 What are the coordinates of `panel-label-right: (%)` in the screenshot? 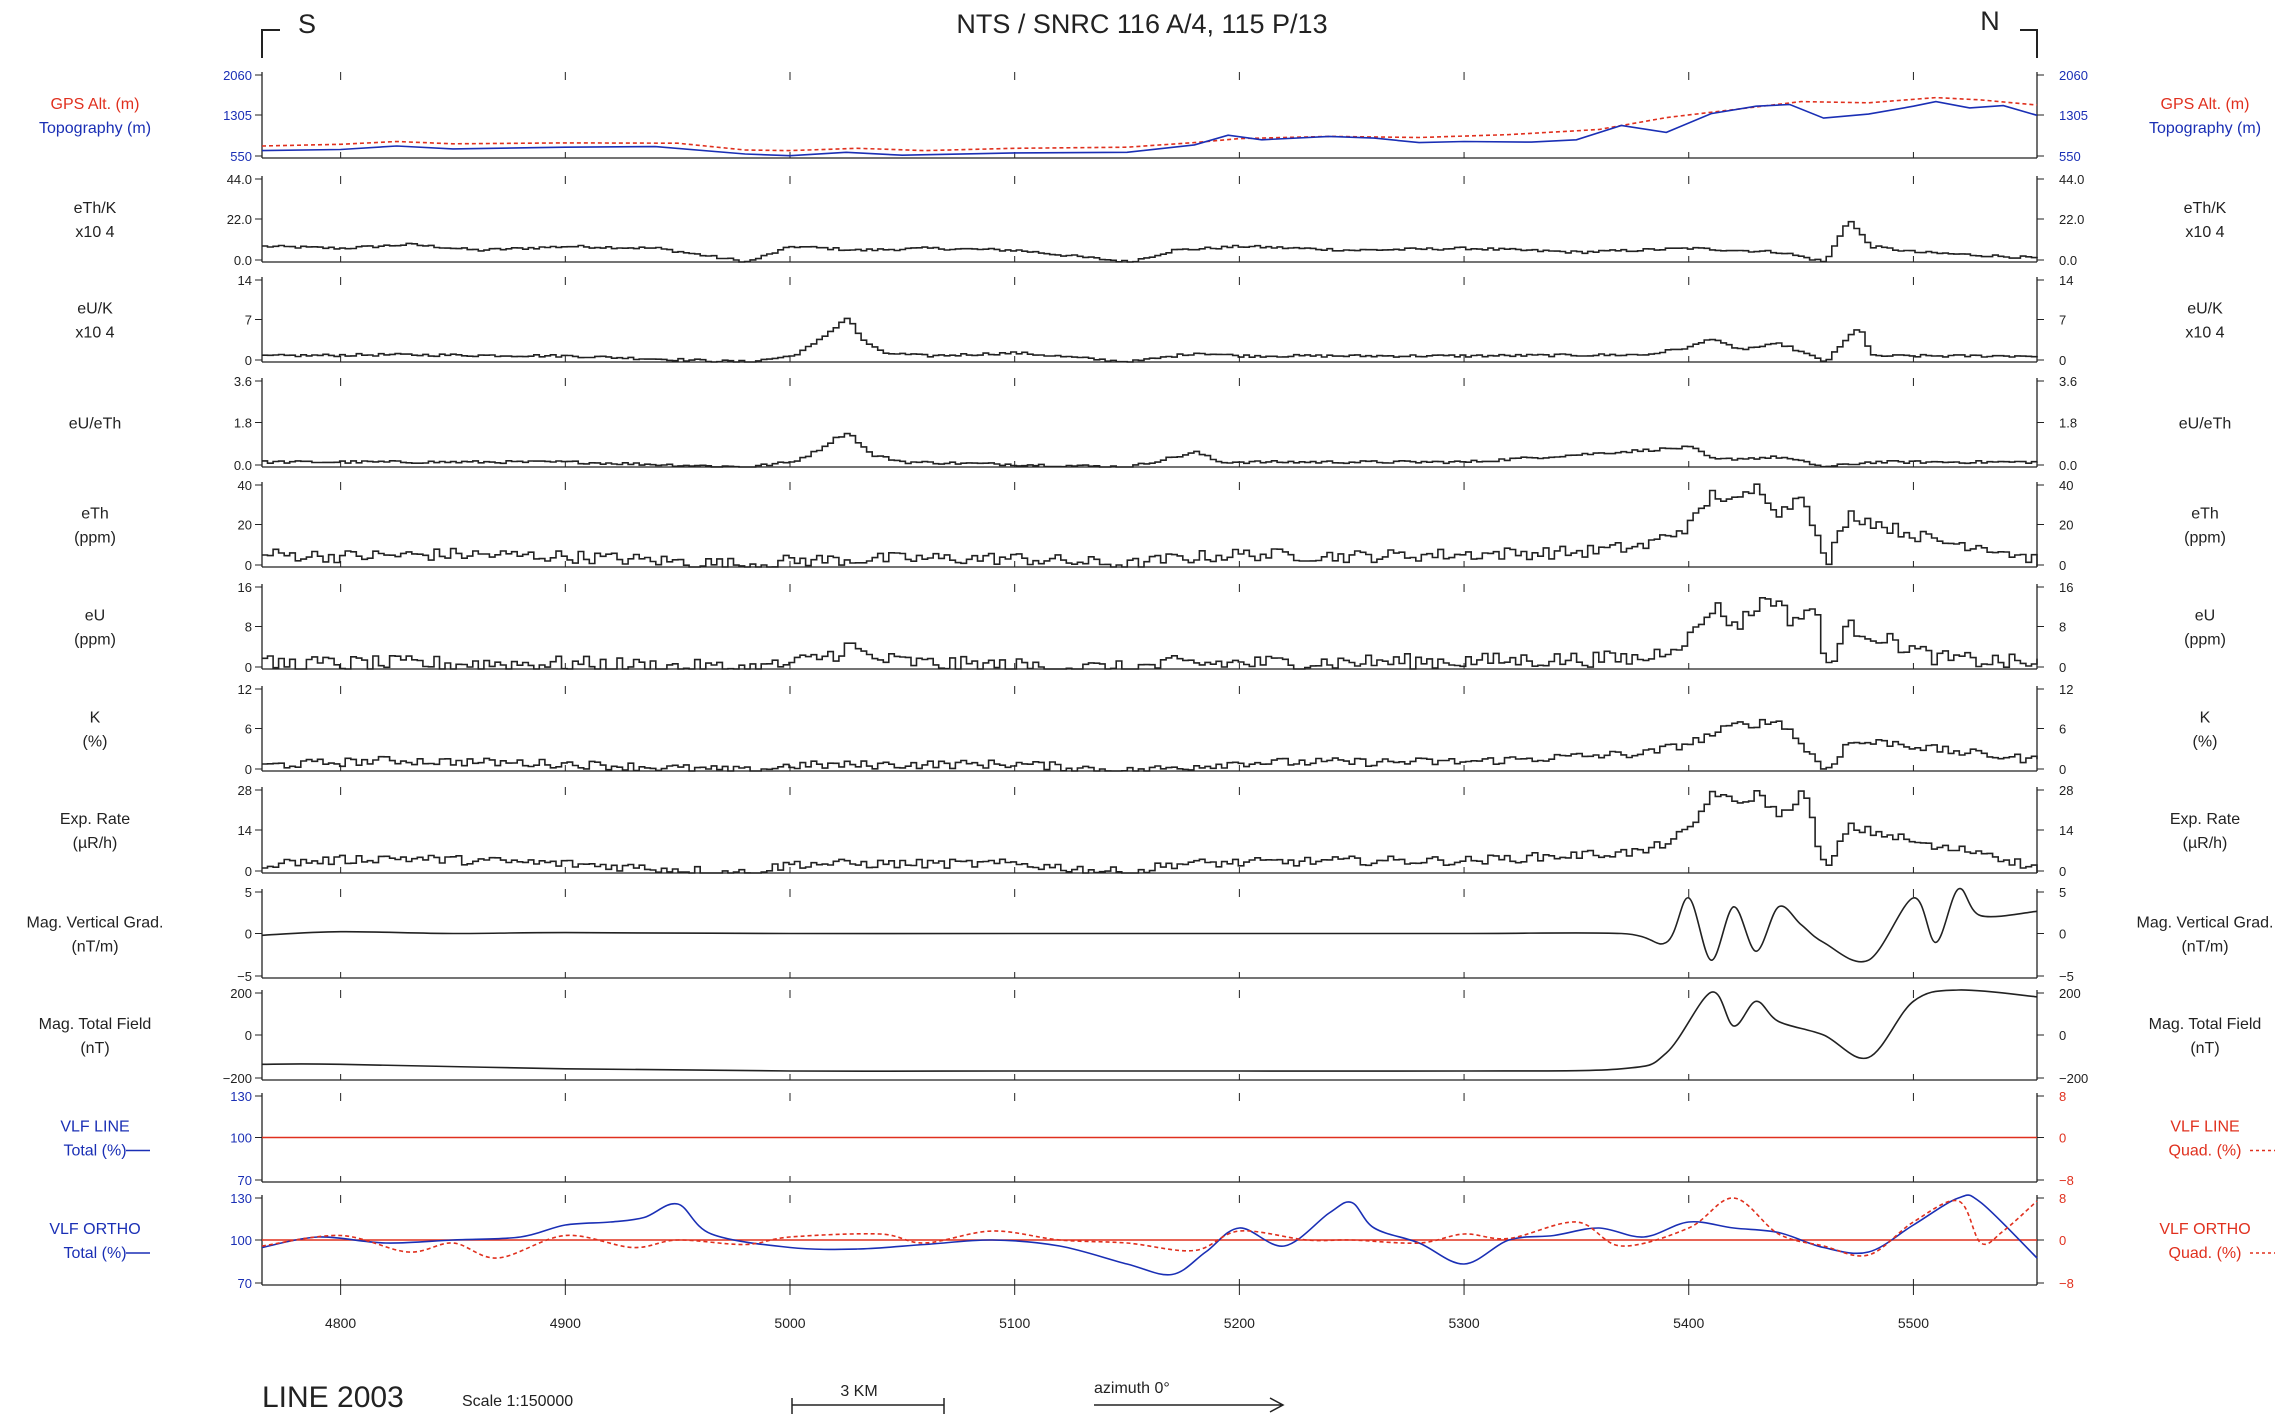 It's located at (2205, 742).